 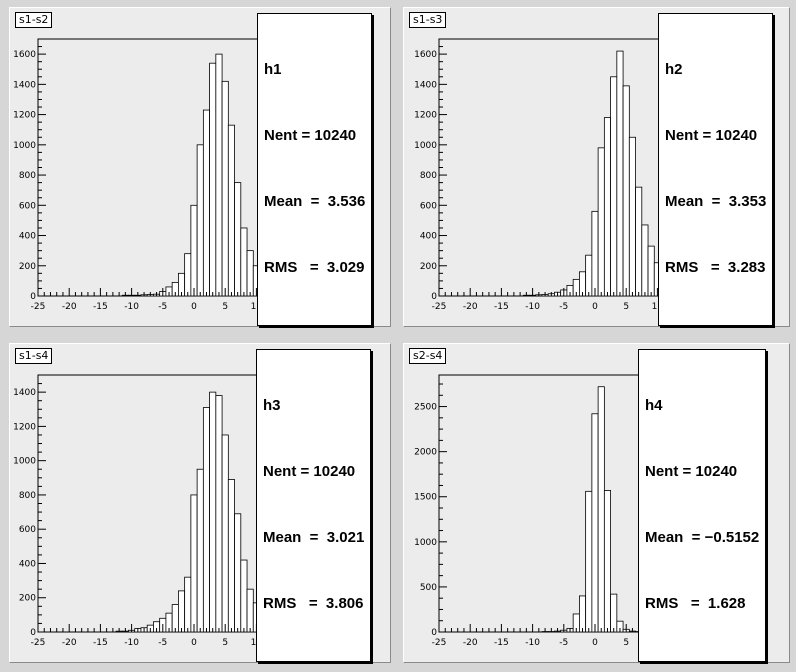 What do you see at coordinates (313, 603) in the screenshot?
I see `stats-rms: RMS = 3.806` at bounding box center [313, 603].